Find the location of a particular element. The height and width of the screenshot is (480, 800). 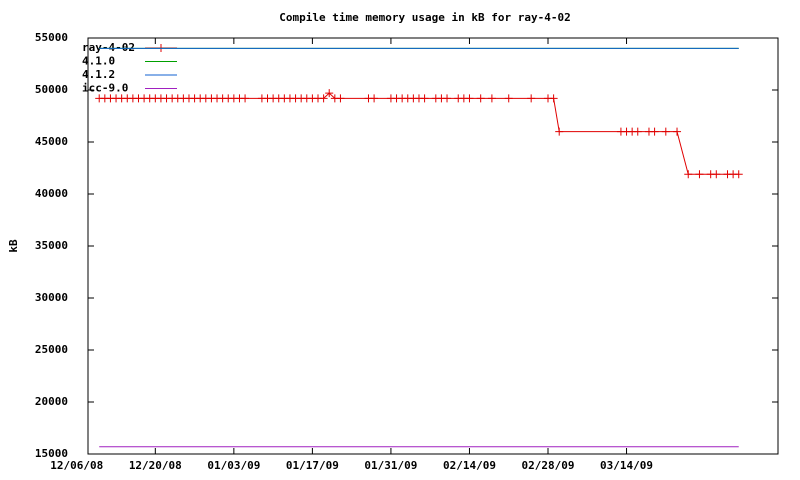

x-tick-label: 01/17/09 is located at coordinates (312, 465).